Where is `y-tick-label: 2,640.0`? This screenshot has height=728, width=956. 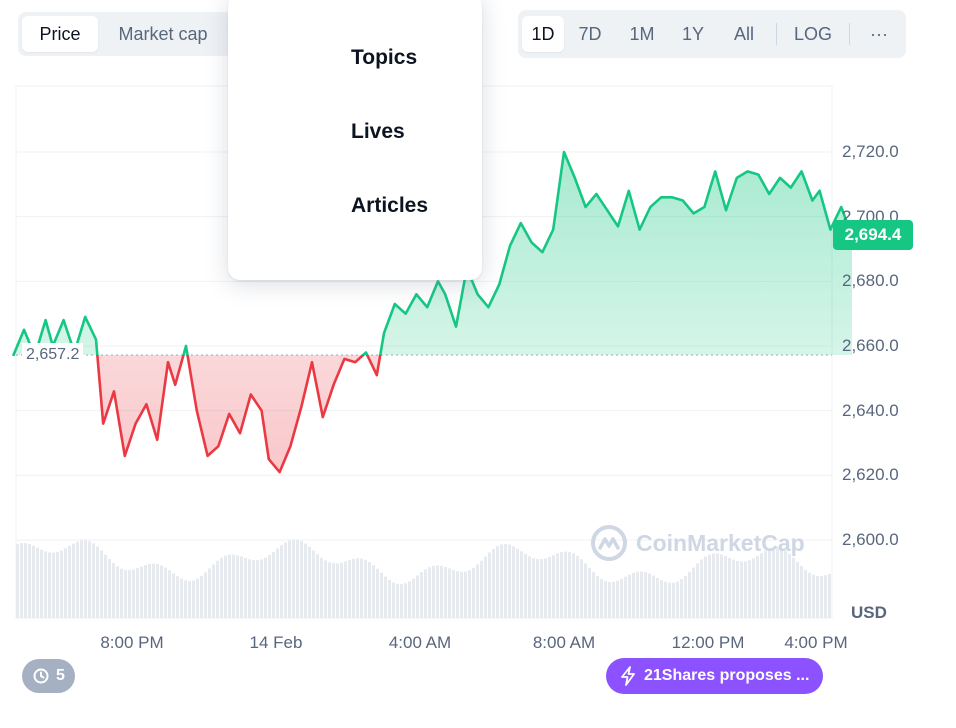 y-tick-label: 2,640.0 is located at coordinates (870, 410).